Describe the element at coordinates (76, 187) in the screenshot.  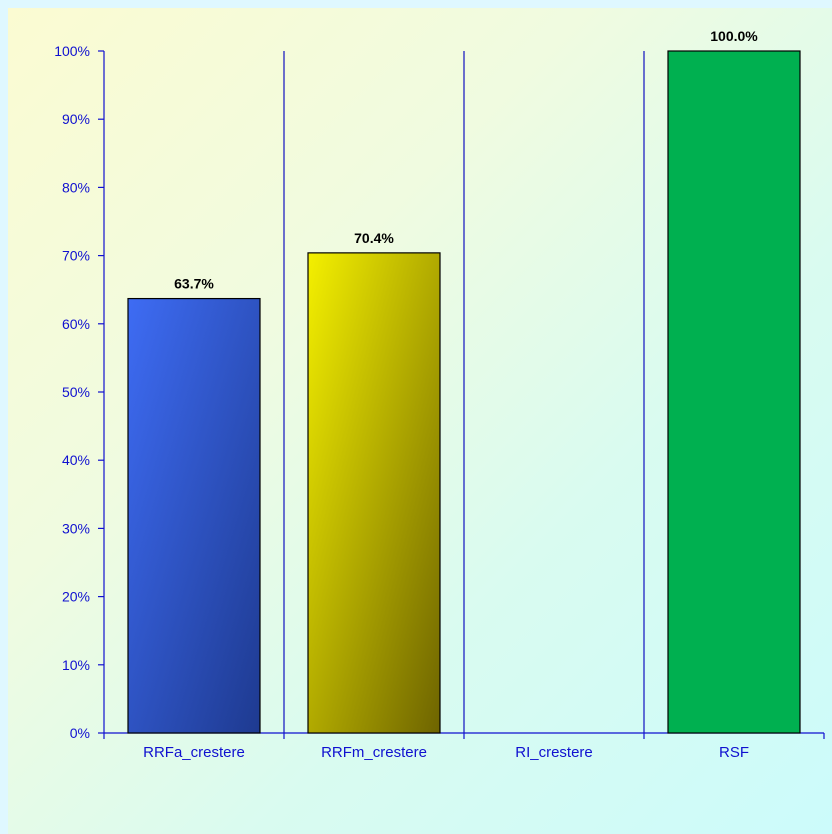
I see `y-tick-label: 80%` at that location.